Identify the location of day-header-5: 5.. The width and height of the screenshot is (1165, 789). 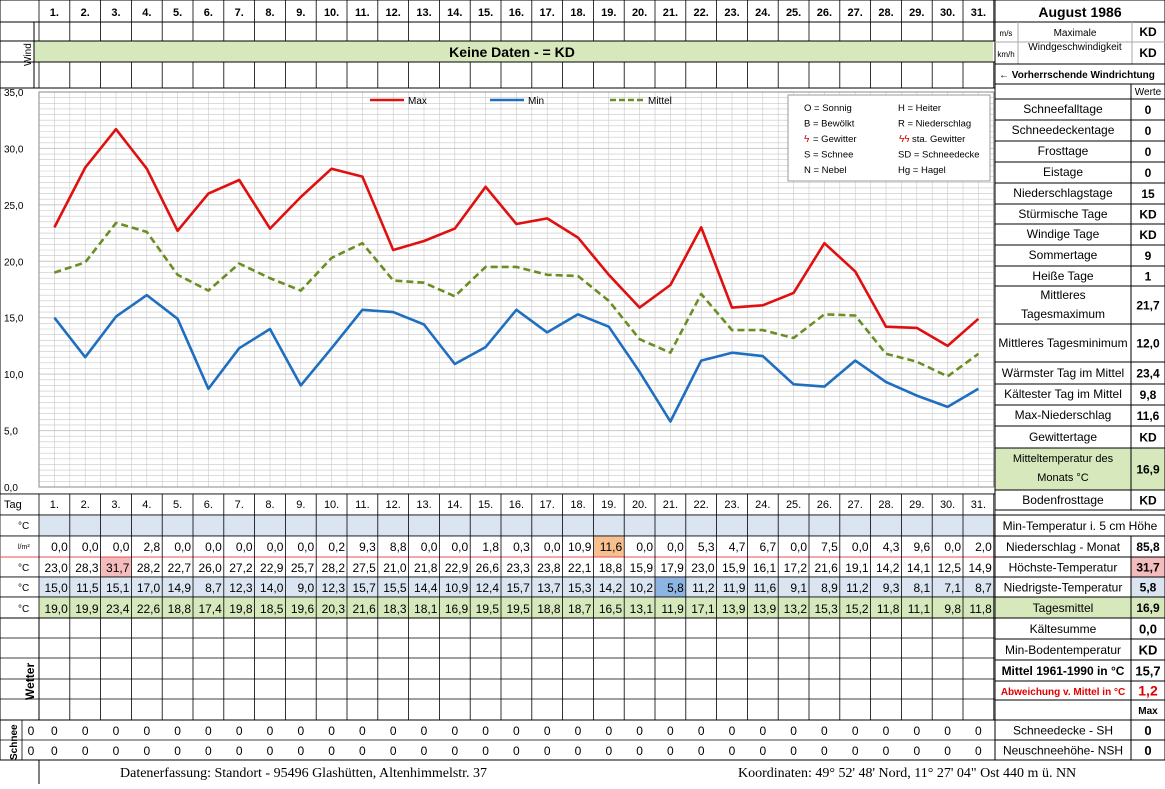
(177, 13).